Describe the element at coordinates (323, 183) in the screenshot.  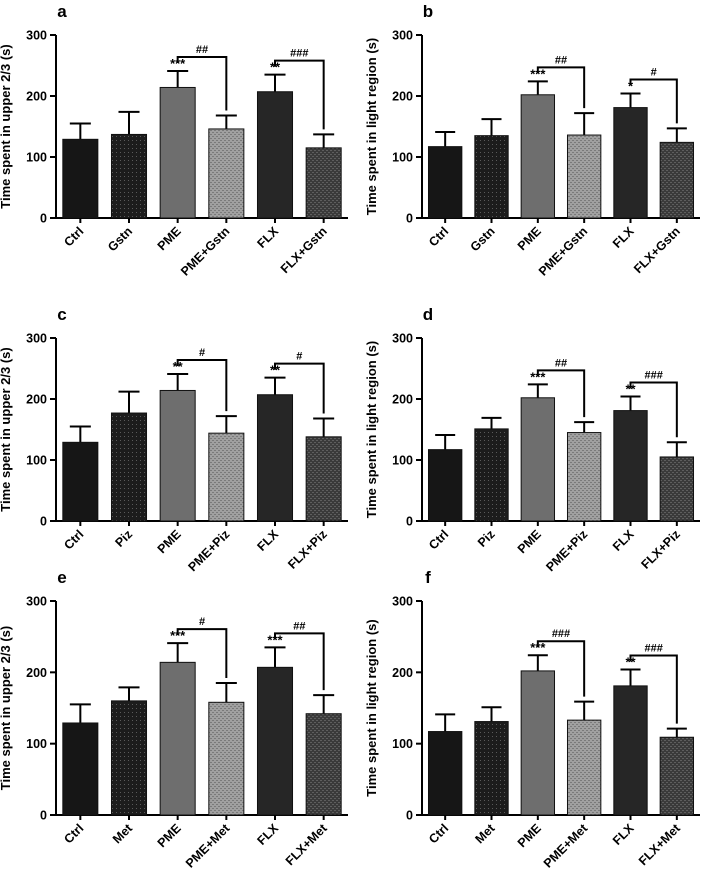
I see `bar-flx-plus-gstn` at that location.